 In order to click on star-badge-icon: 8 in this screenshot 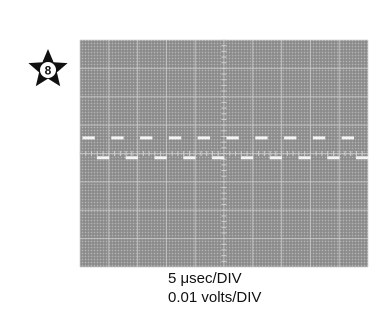, I will do `click(48, 68)`.